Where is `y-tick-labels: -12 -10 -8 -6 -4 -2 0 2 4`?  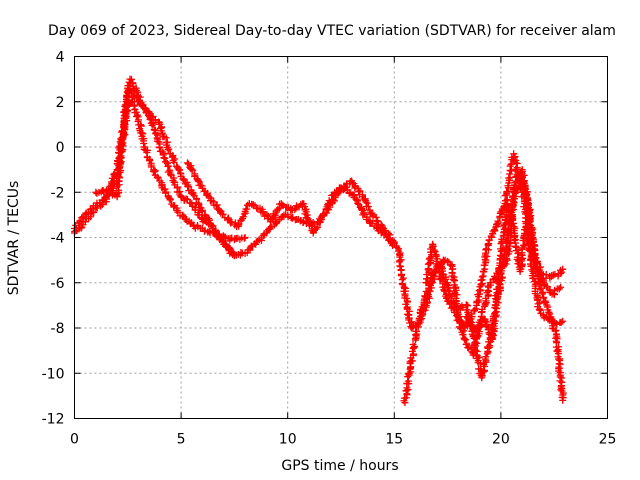
y-tick-labels: -12 -10 -8 -6 -4 -2 0 2 4 is located at coordinates (53, 239).